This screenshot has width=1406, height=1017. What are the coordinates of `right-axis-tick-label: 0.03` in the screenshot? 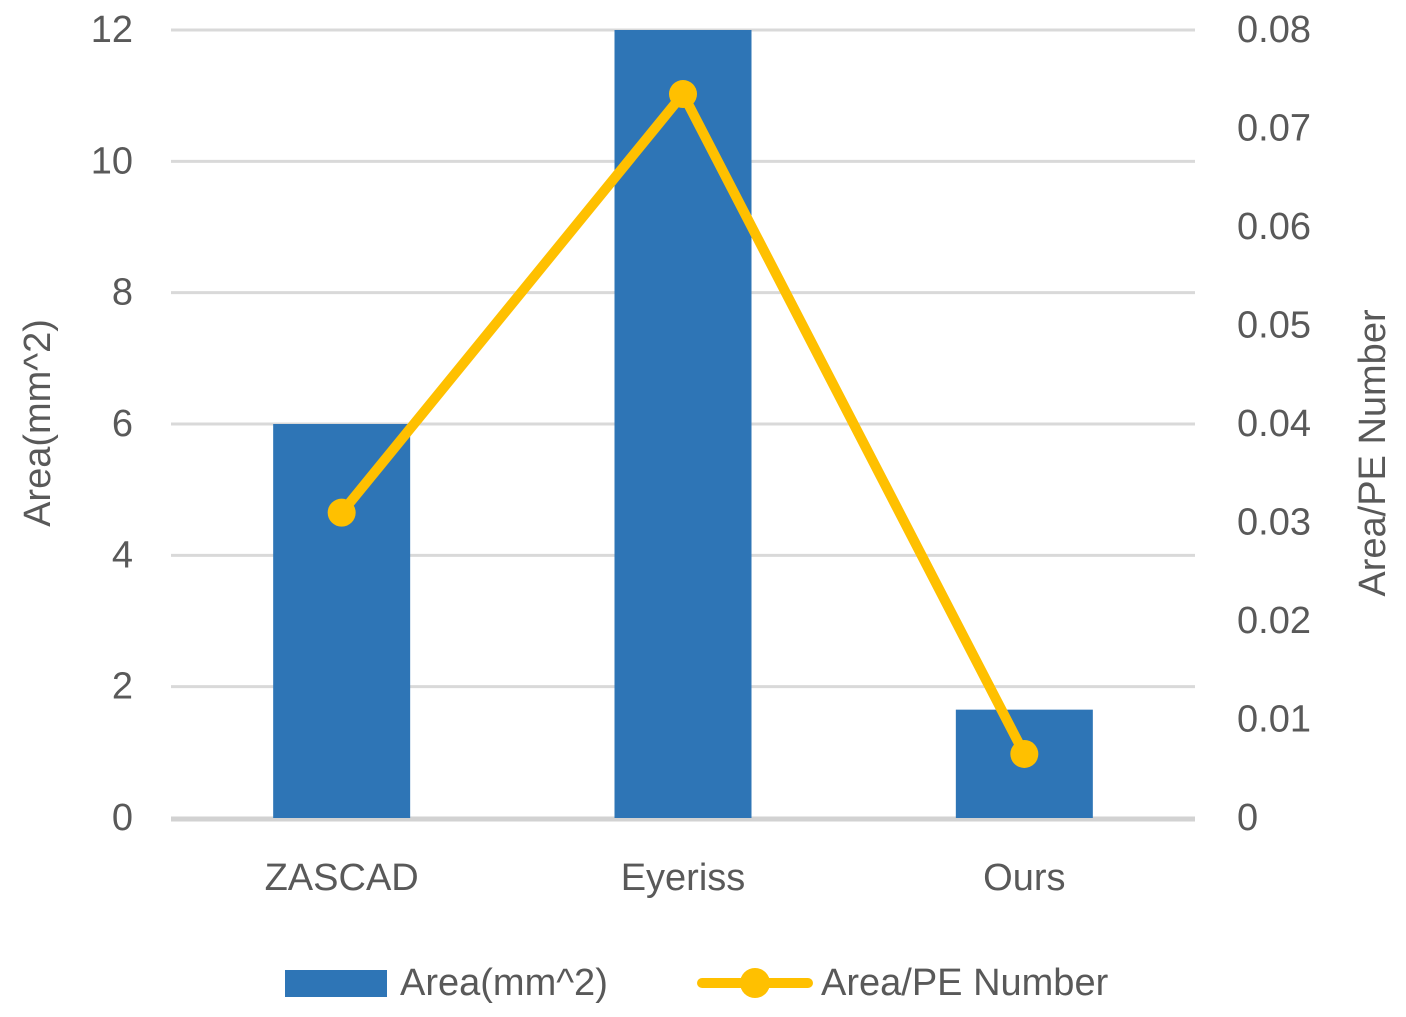 It's located at (1274, 523).